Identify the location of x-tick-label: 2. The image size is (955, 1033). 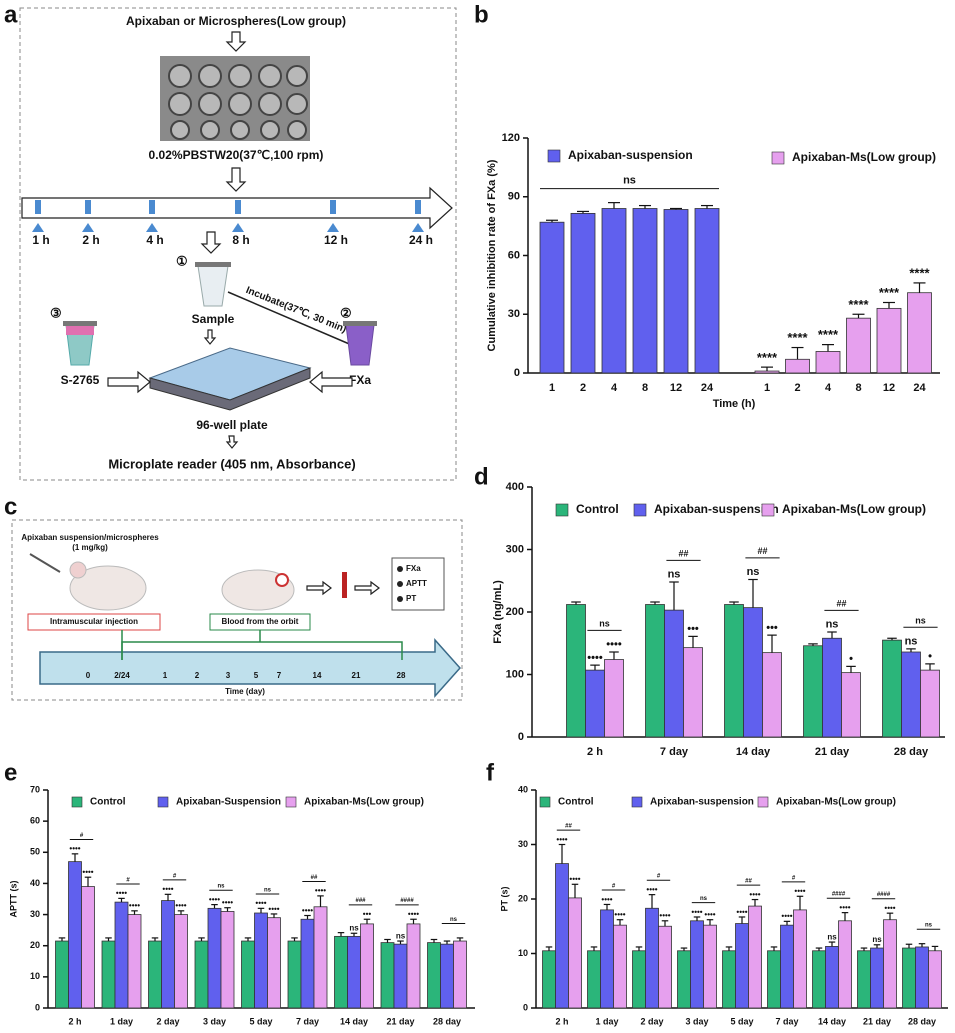
(583, 388).